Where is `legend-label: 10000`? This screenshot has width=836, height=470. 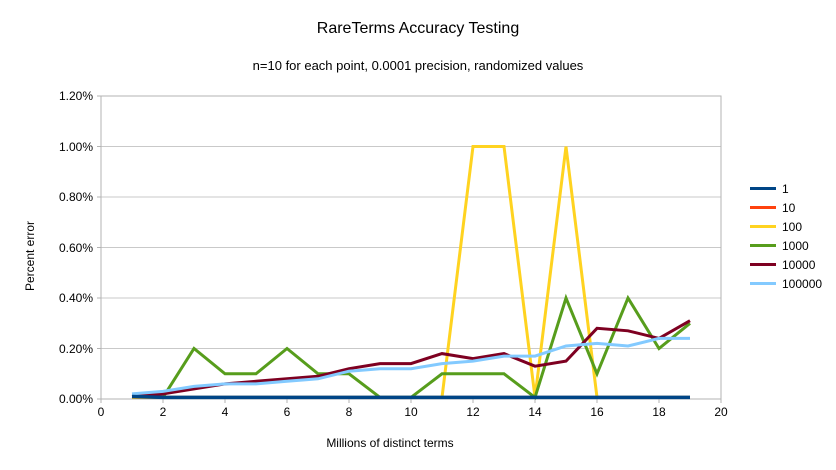 legend-label: 10000 is located at coordinates (799, 264).